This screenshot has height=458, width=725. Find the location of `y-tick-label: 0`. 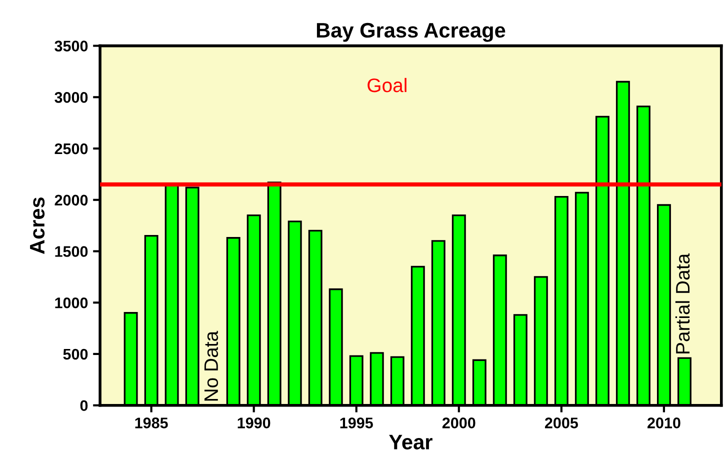

y-tick-label: 0 is located at coordinates (84, 406).